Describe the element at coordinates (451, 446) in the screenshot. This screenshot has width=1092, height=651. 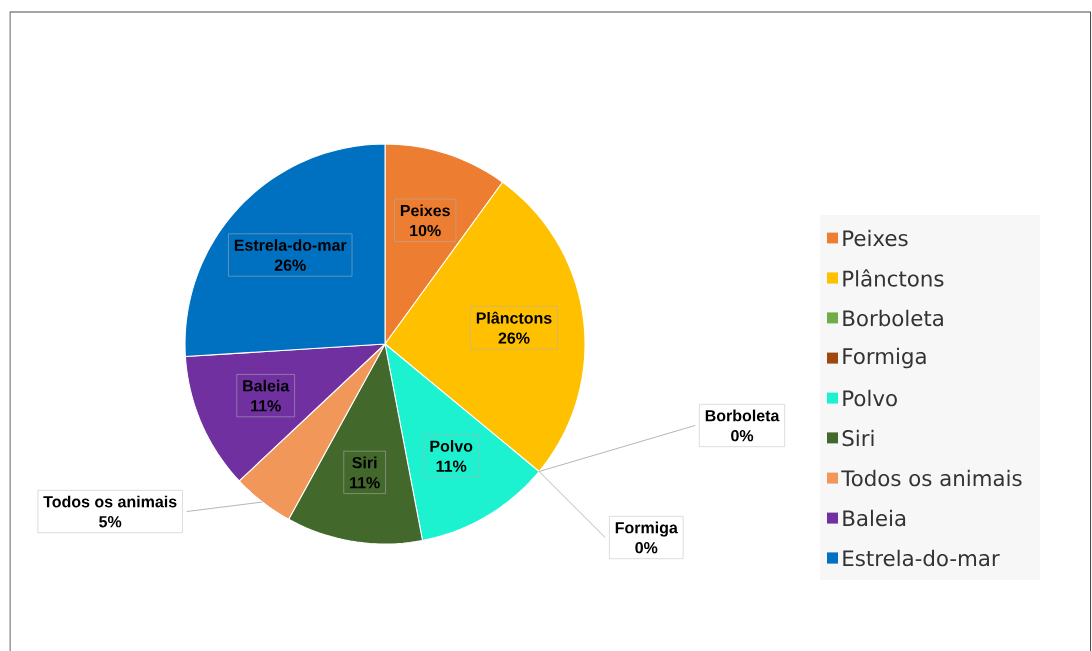
I see `slice-label: Polvo` at that location.